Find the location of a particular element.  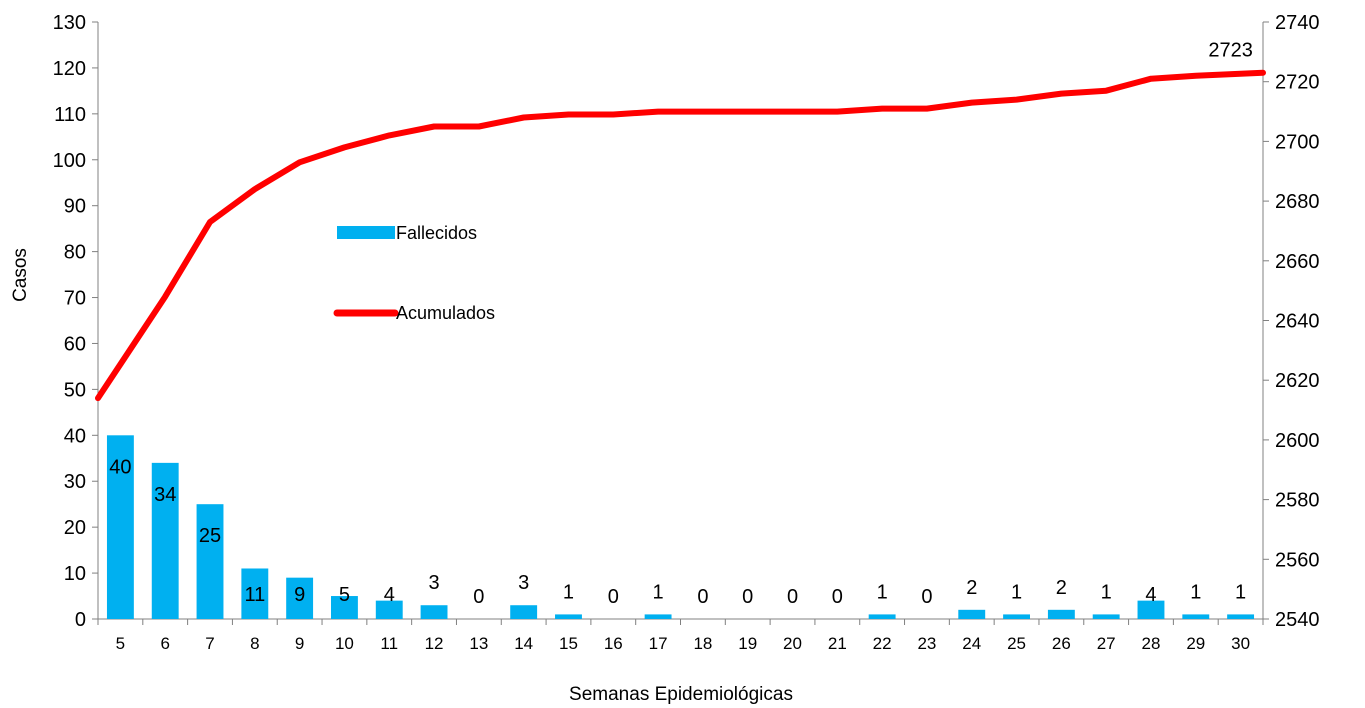

x-tick-label: 5 is located at coordinates (120, 643).